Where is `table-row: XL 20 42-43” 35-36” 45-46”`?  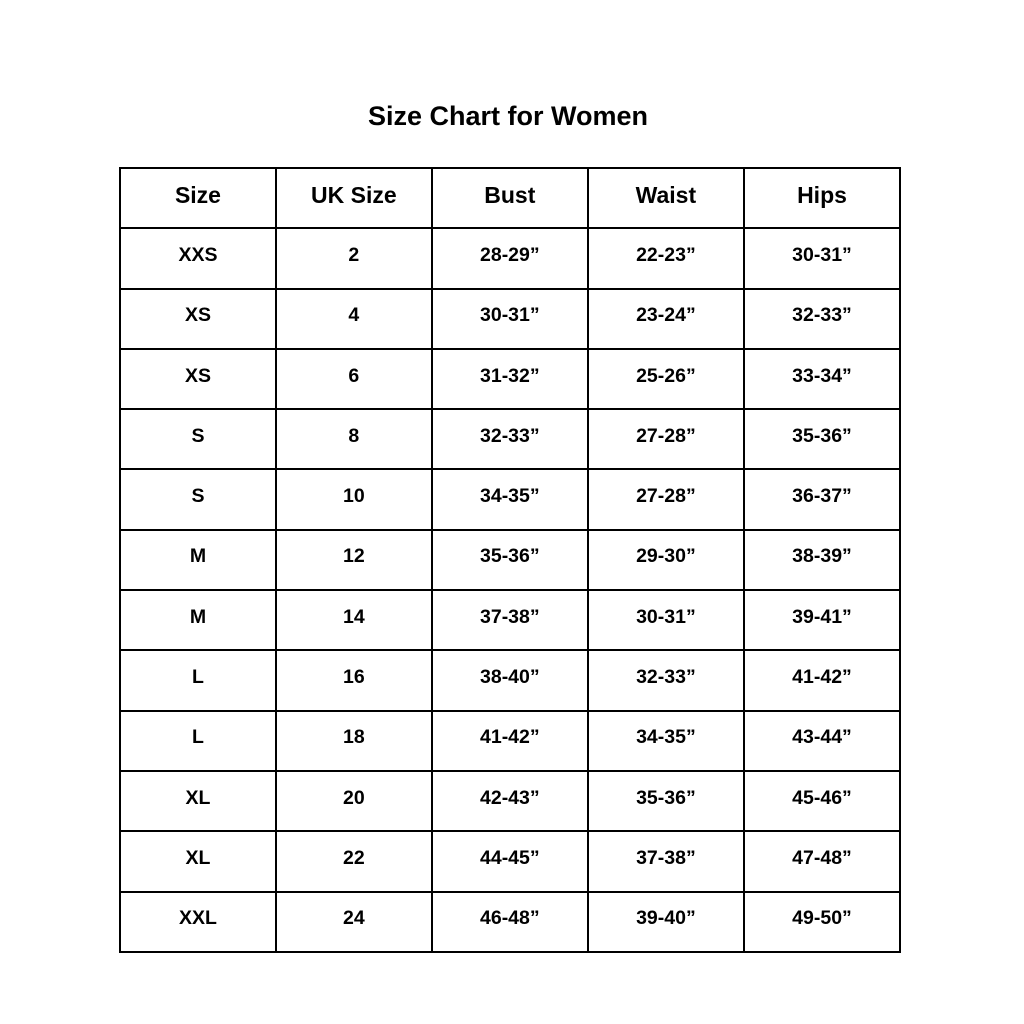 table-row: XL 20 42-43” 35-36” 45-46” is located at coordinates (510, 801).